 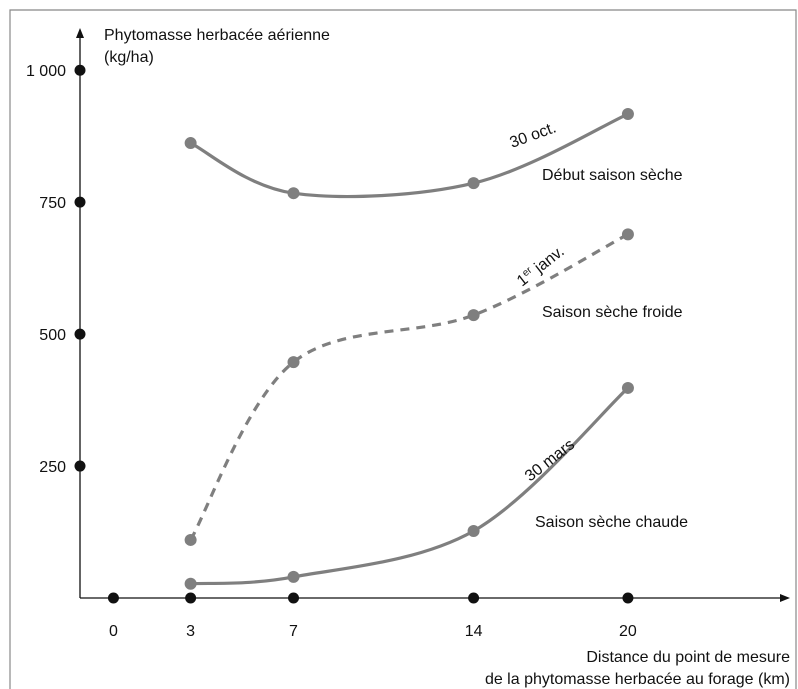 What do you see at coordinates (628, 631) in the screenshot?
I see `x-tick-label: 20` at bounding box center [628, 631].